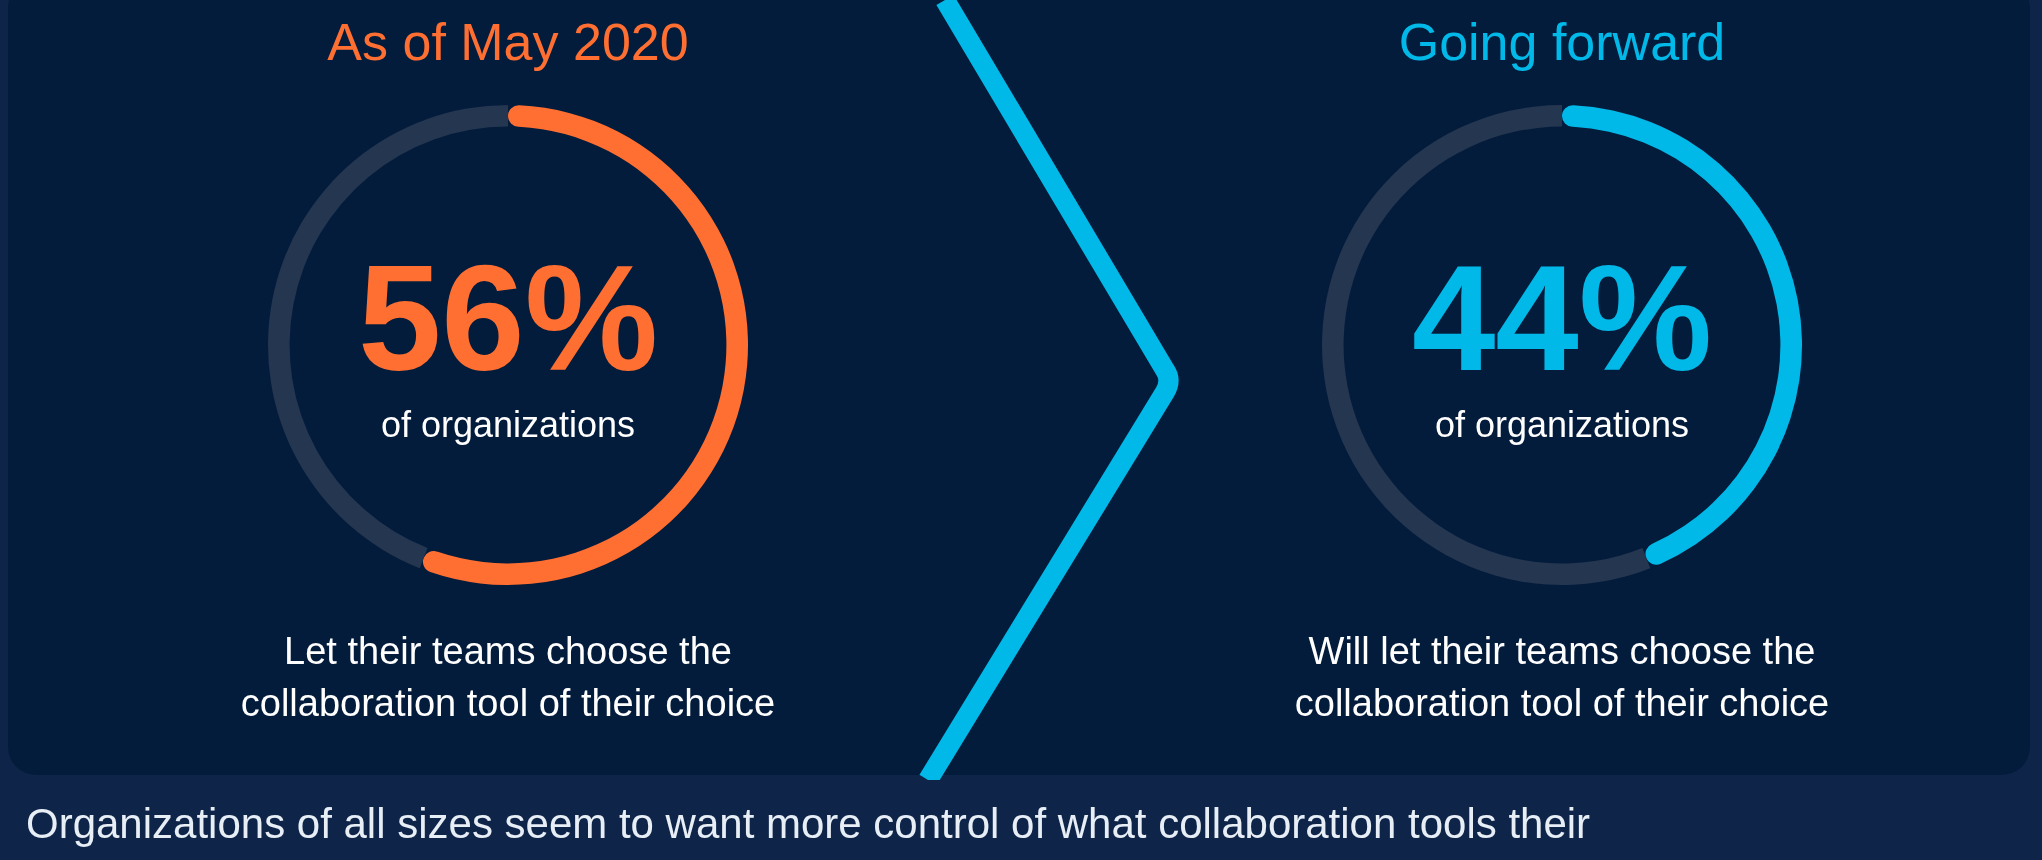 This screenshot has height=860, width=2042. I want to click on text: Will let their teams choose the collaboration tool of their choice, so click(1562, 677).